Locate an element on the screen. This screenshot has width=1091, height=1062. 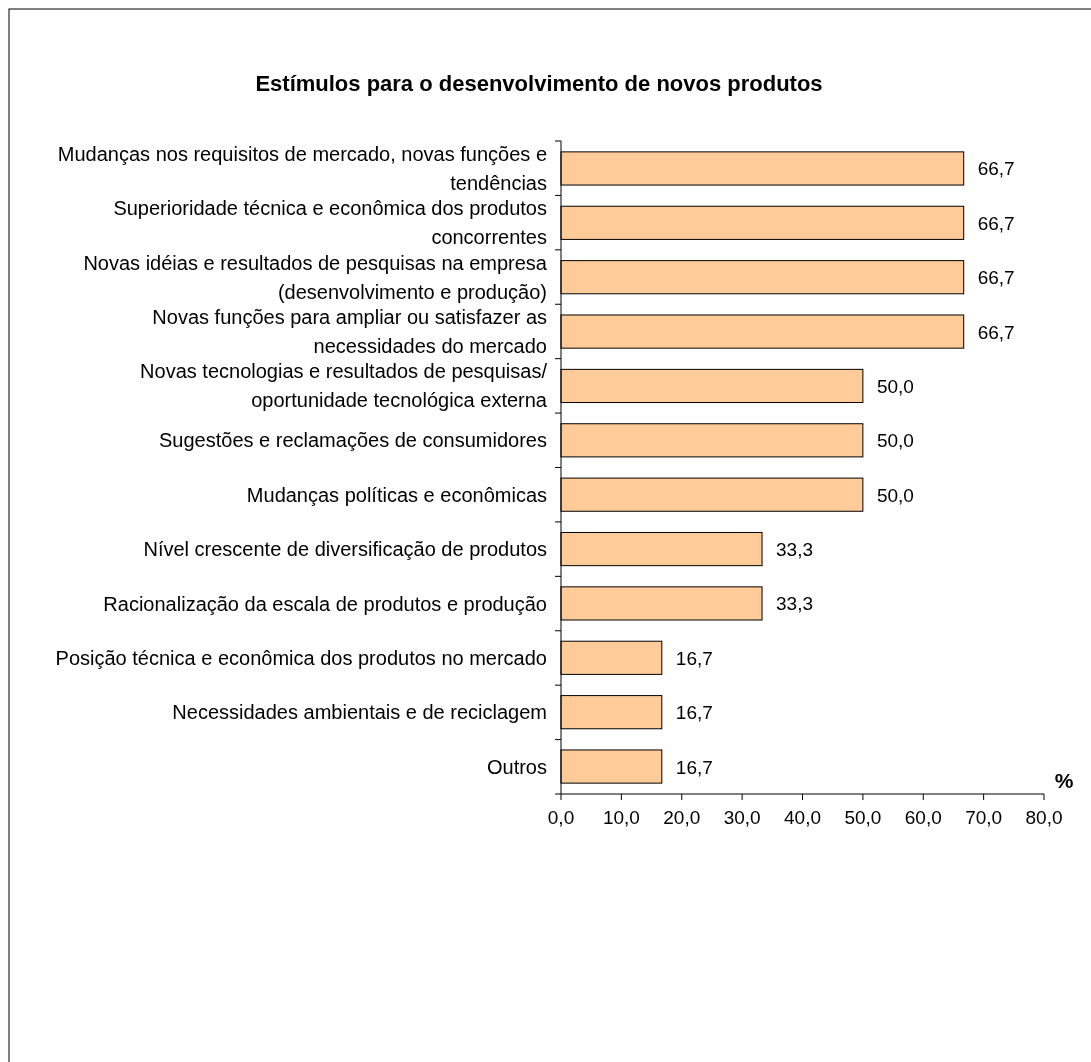
y-tick-label: Superioridade técnica e econômica dos produtos concorrentes is located at coordinates (330, 223).